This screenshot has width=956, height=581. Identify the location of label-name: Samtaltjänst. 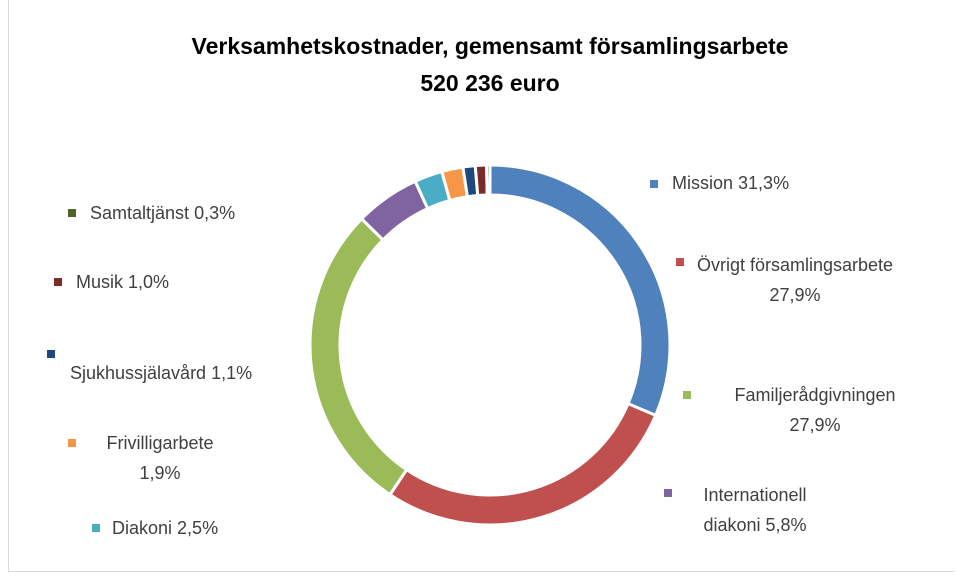
(140, 213).